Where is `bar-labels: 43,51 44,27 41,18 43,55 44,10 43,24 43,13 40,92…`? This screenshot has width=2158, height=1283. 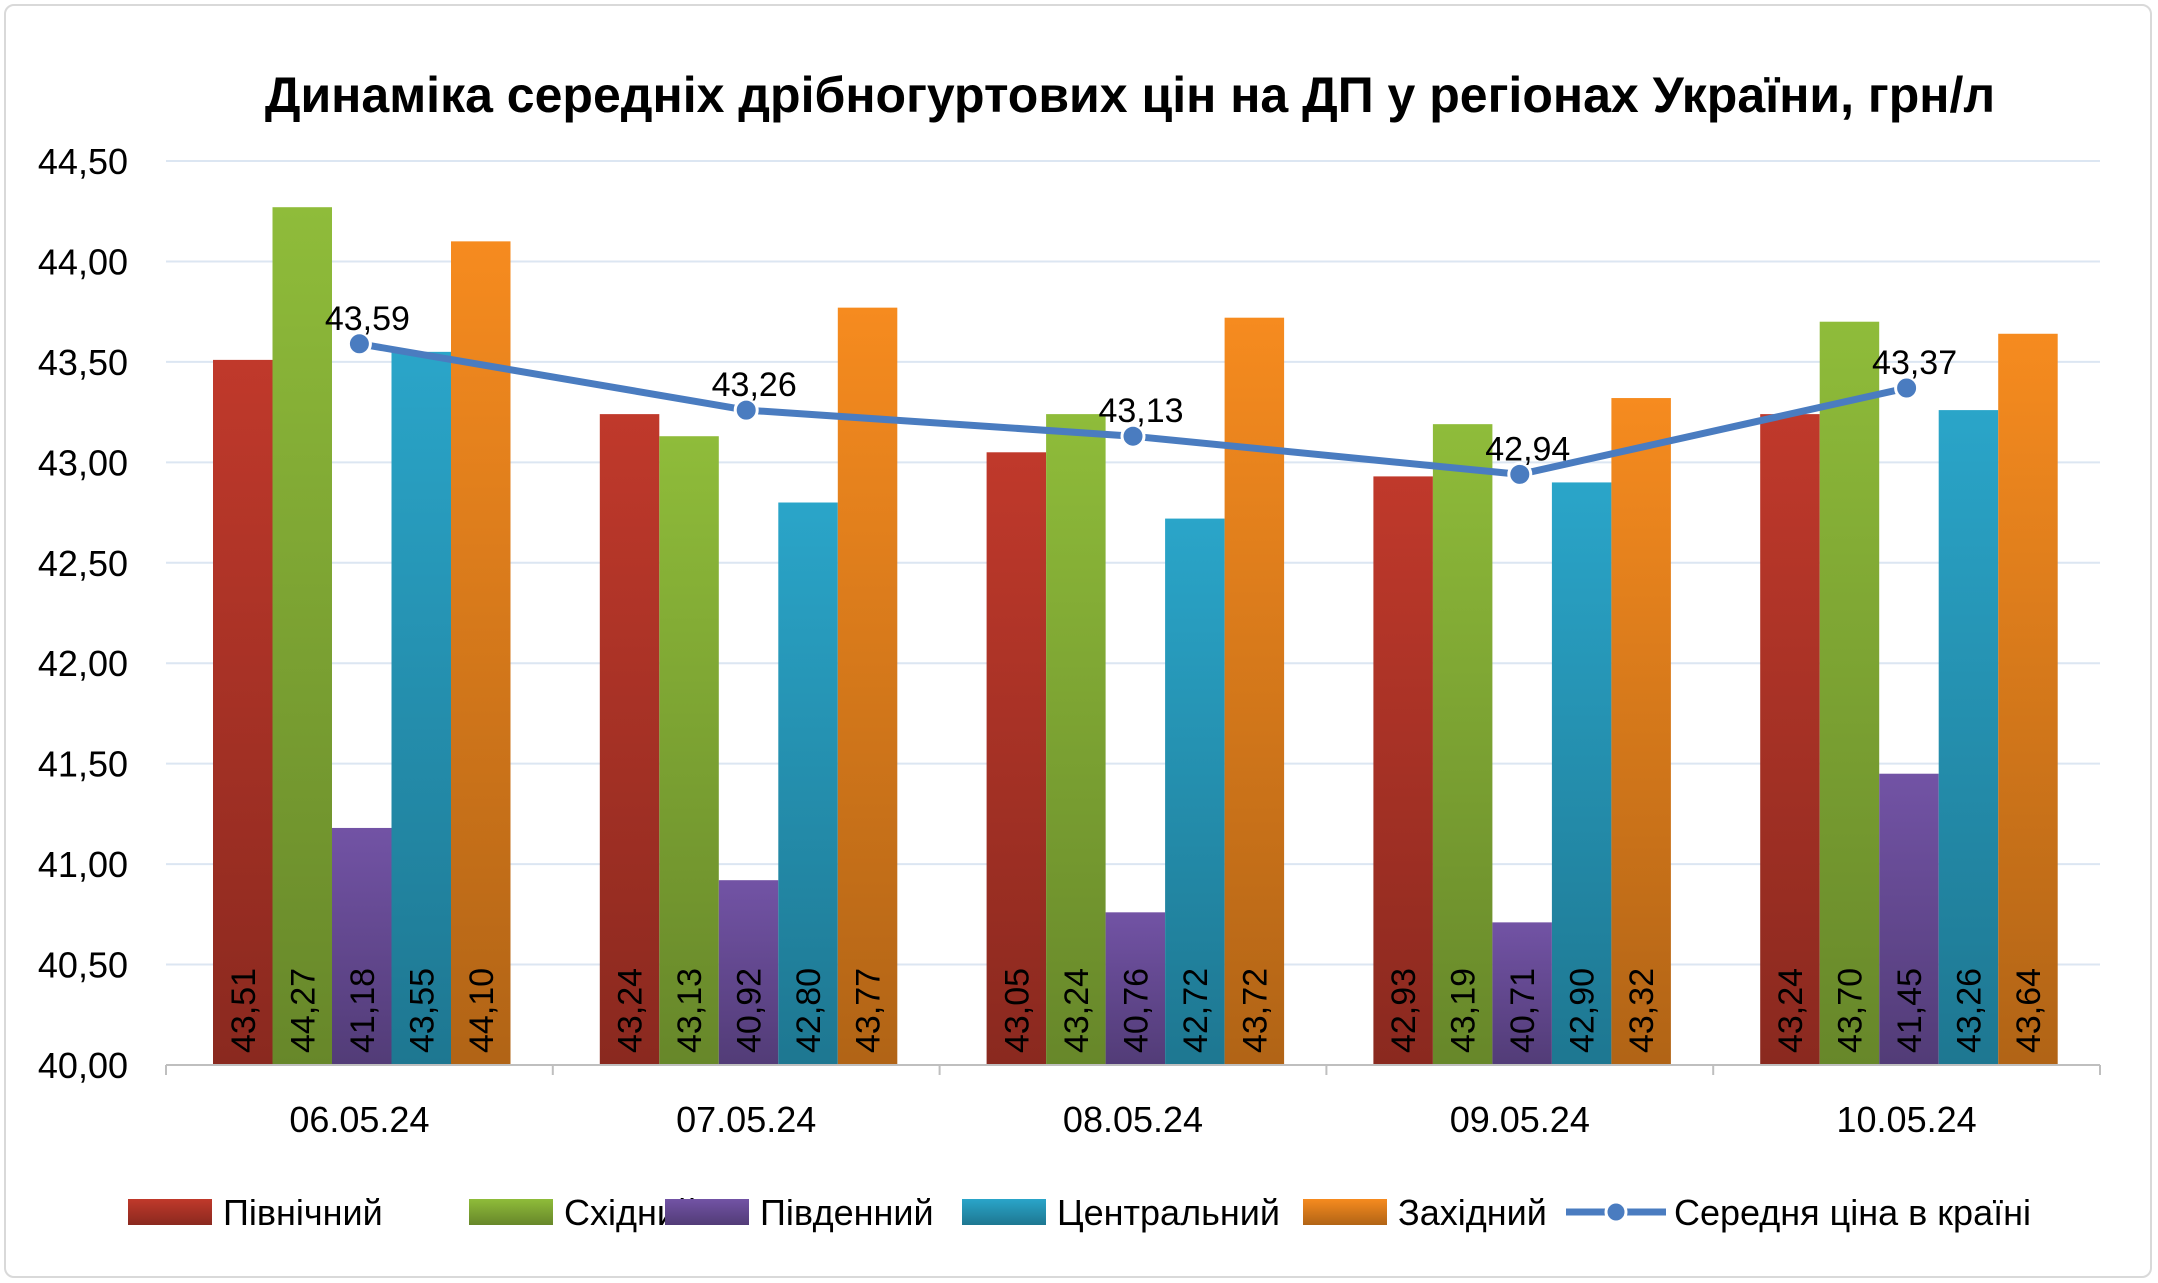 bar-labels: 43,51 44,27 41,18 43,55 44,10 43,24 43,13 40,92… is located at coordinates (1136, 1010).